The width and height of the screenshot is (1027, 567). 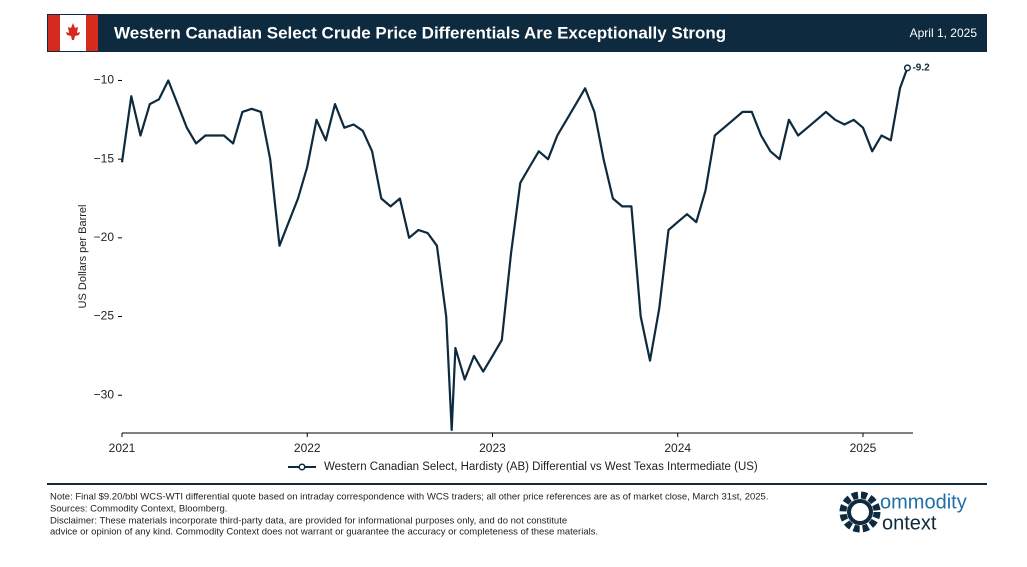 What do you see at coordinates (923, 502) in the screenshot?
I see `logo-text: ommodity` at bounding box center [923, 502].